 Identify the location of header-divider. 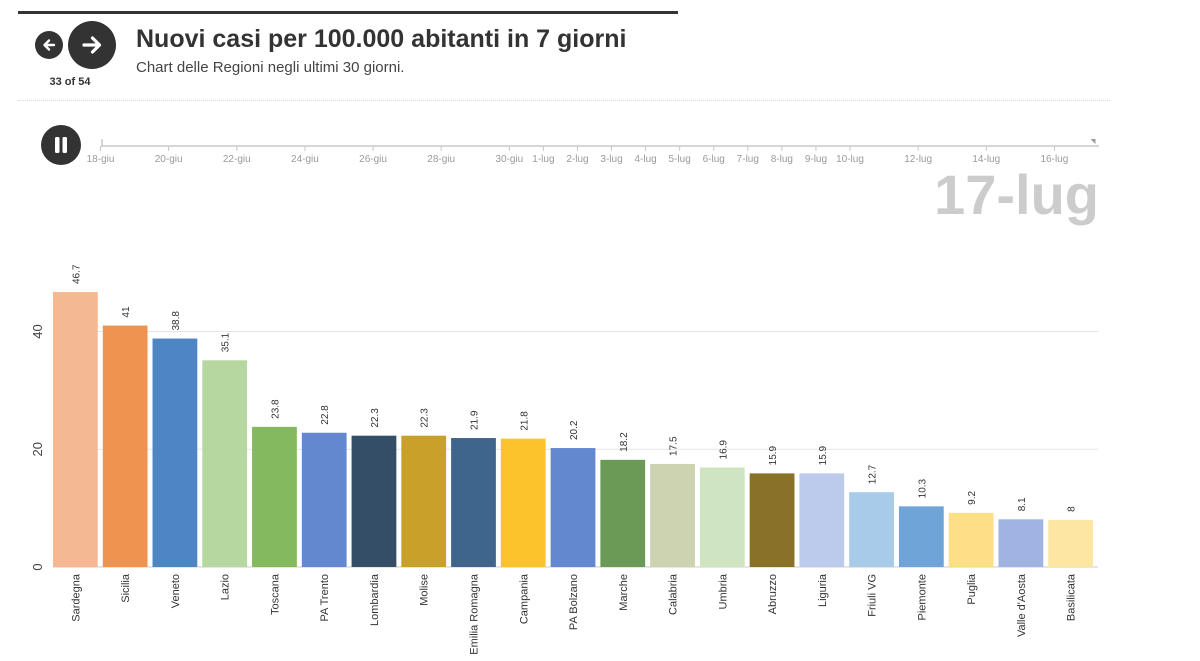
(564, 100).